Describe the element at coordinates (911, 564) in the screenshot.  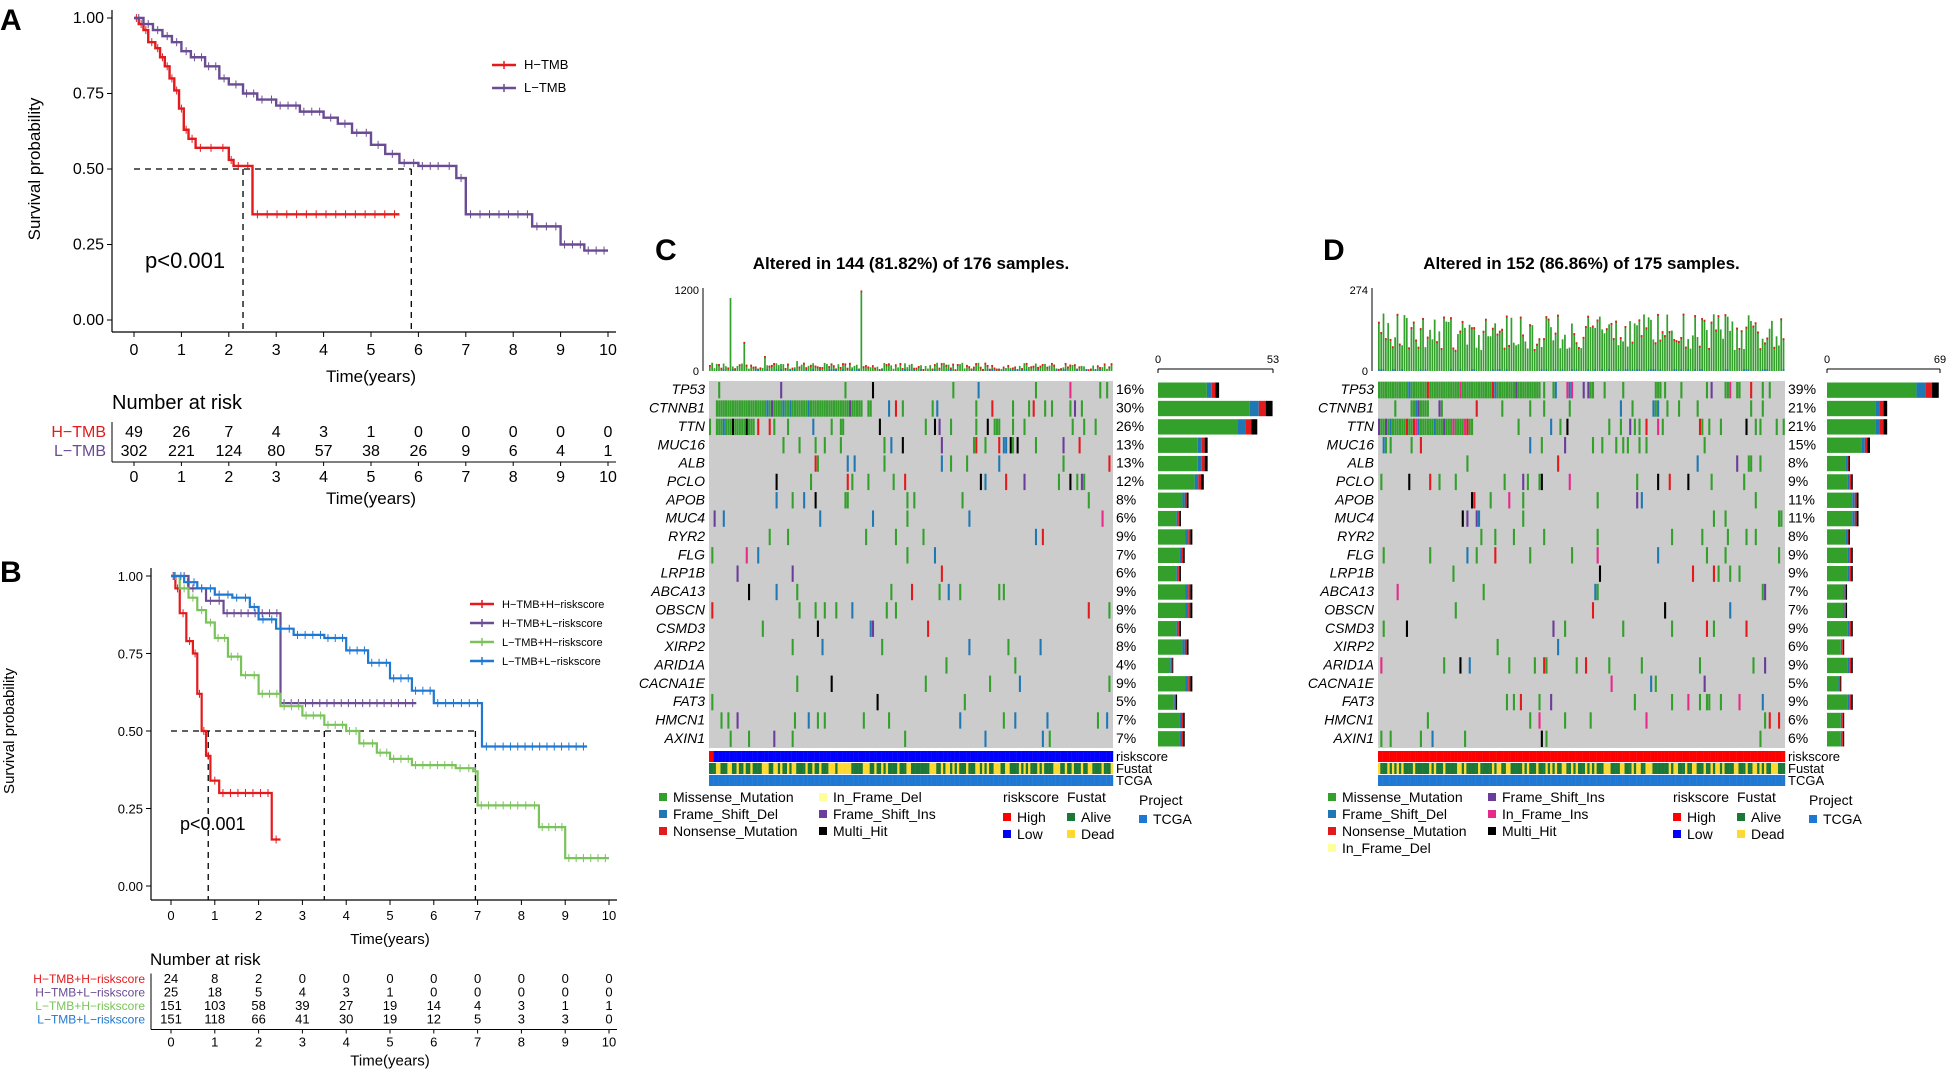
I see `mutation-grid` at that location.